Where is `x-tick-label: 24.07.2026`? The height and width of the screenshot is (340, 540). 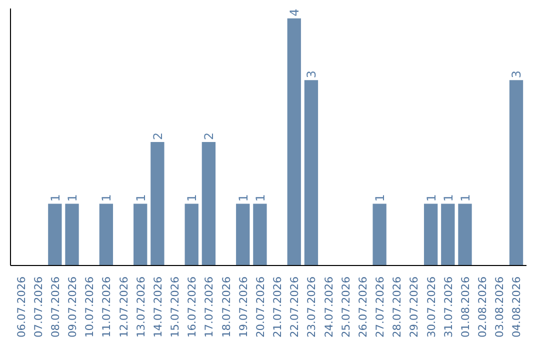 x-tick-label: 24.07.2026 is located at coordinates (329, 307).